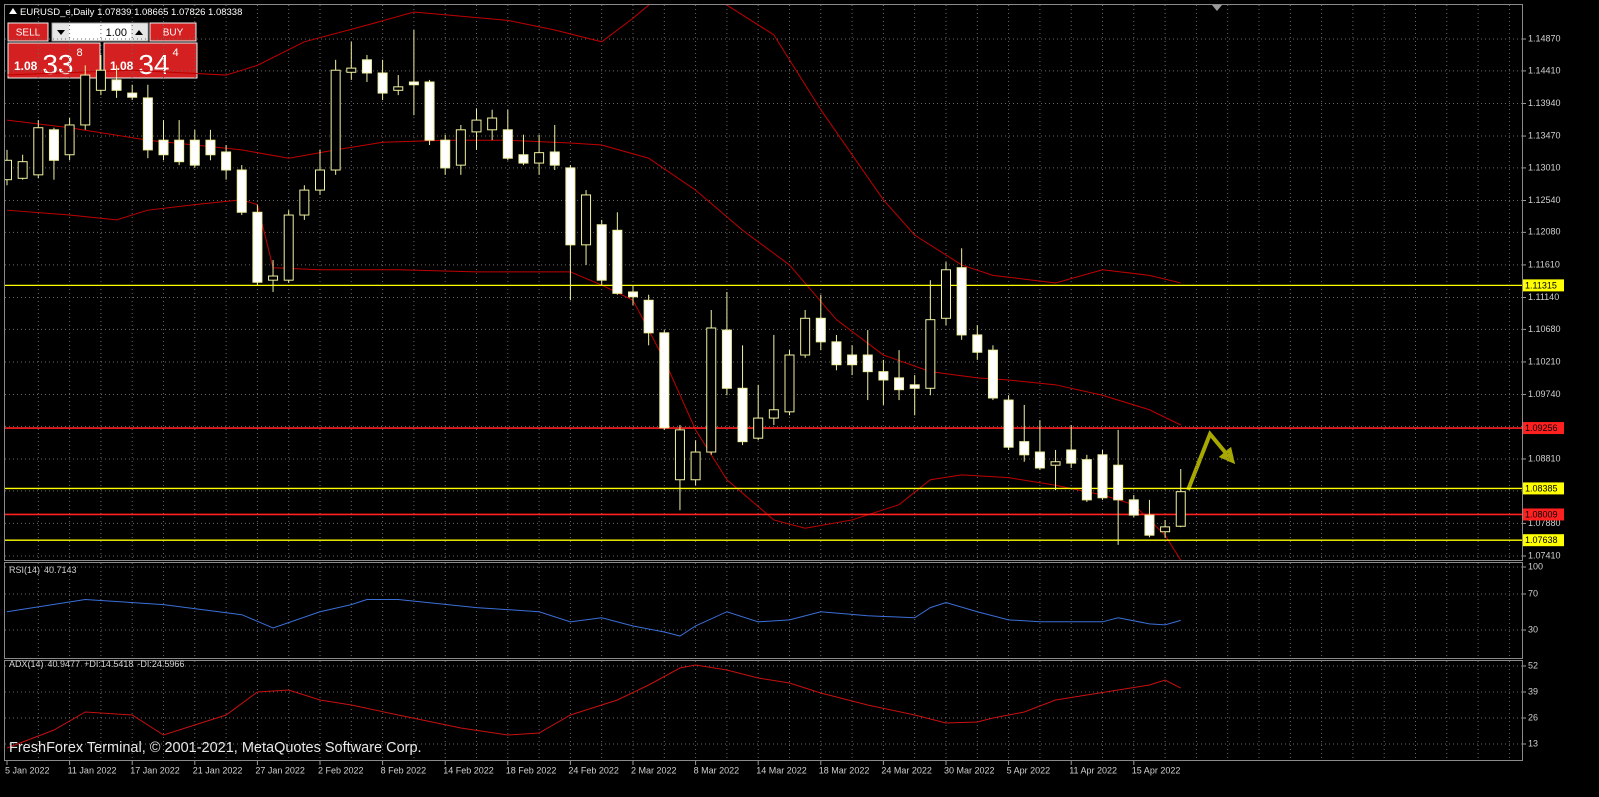  What do you see at coordinates (1544, 264) in the screenshot?
I see `y-tick-label: 1.11610` at bounding box center [1544, 264].